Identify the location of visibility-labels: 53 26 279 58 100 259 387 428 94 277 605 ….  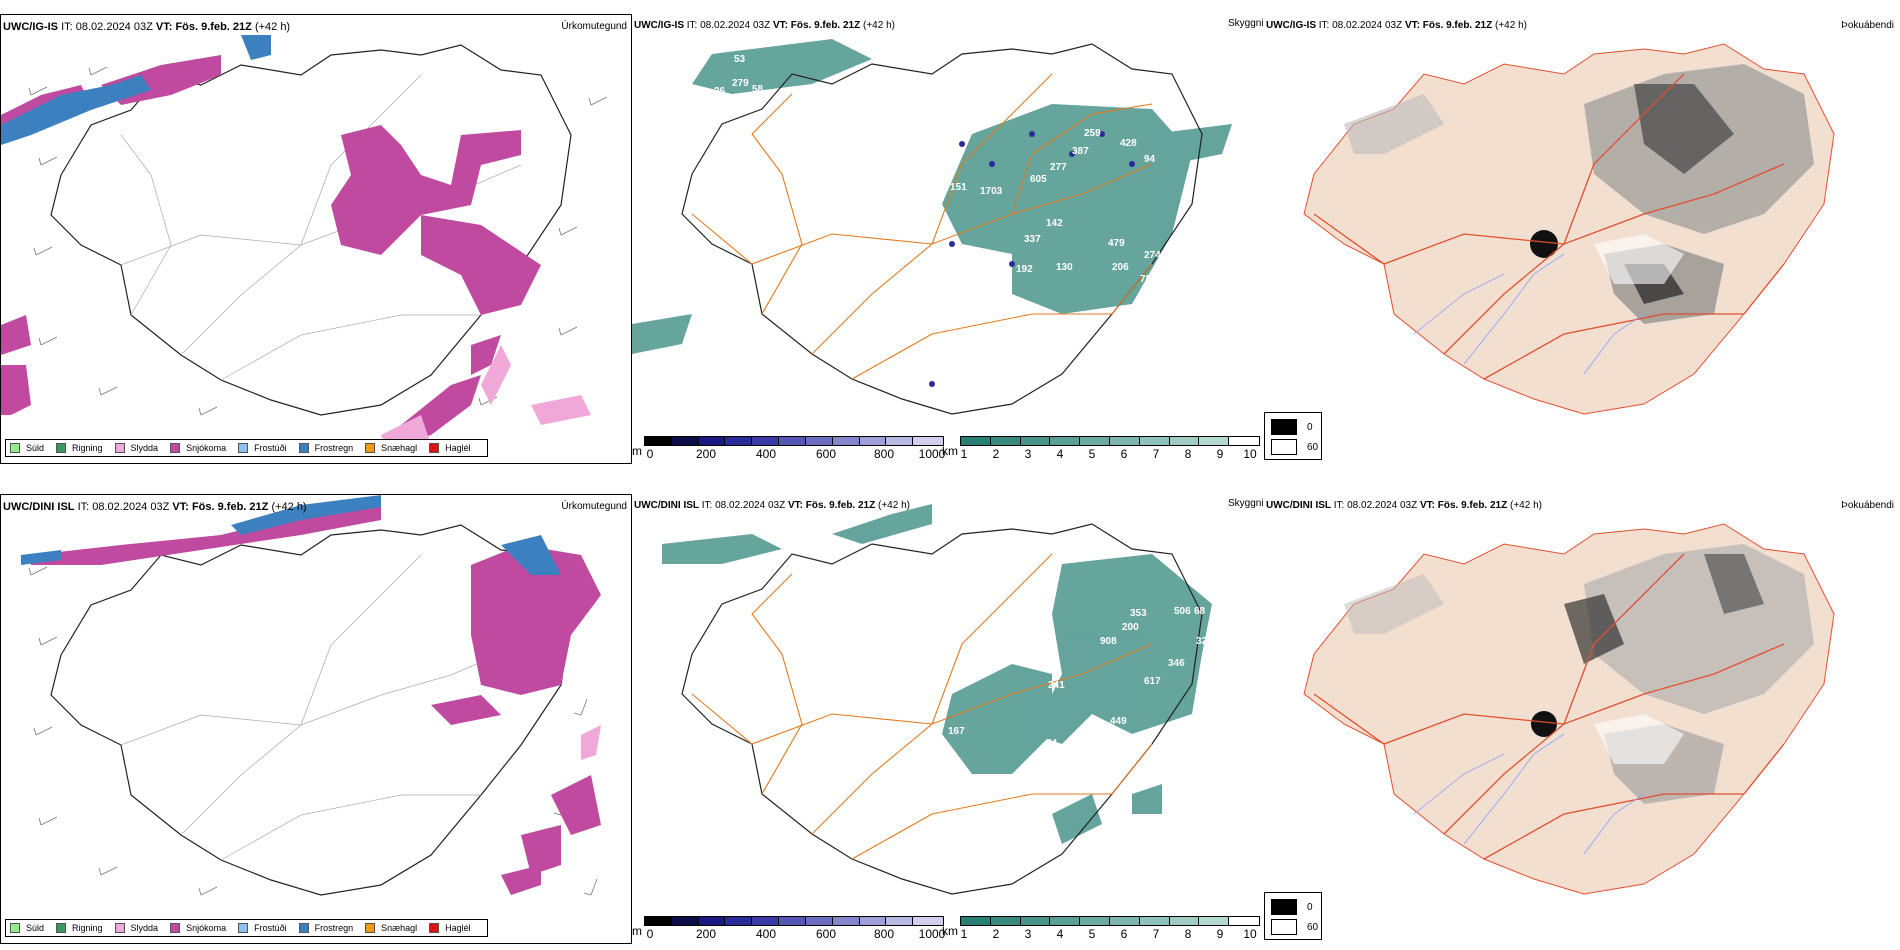
(937, 169).